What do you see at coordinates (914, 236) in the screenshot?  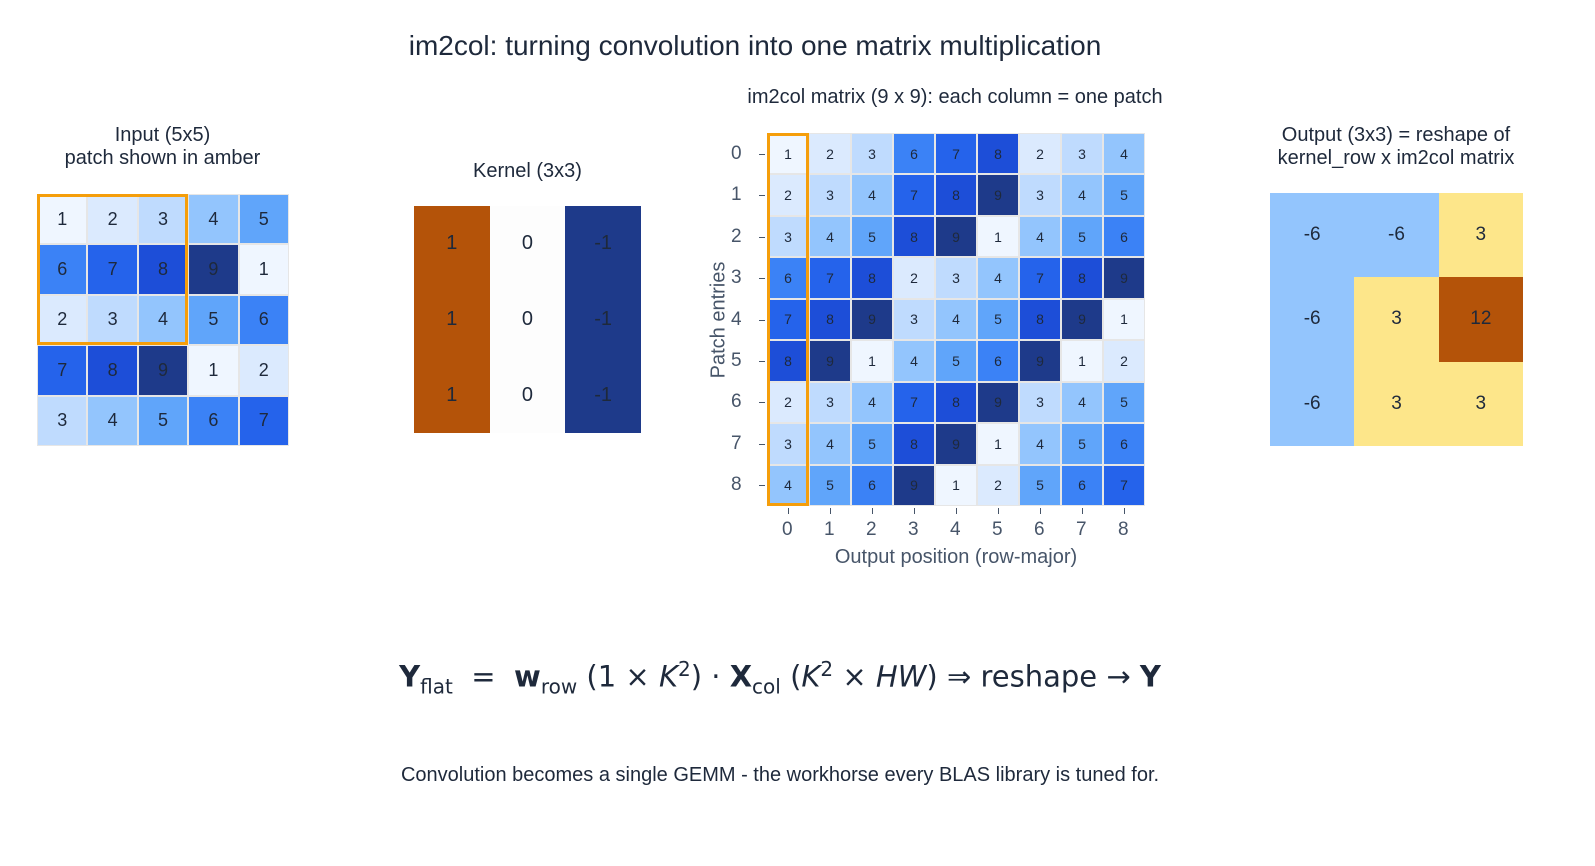 I see `im2col-cell-r2-c3: 8` at bounding box center [914, 236].